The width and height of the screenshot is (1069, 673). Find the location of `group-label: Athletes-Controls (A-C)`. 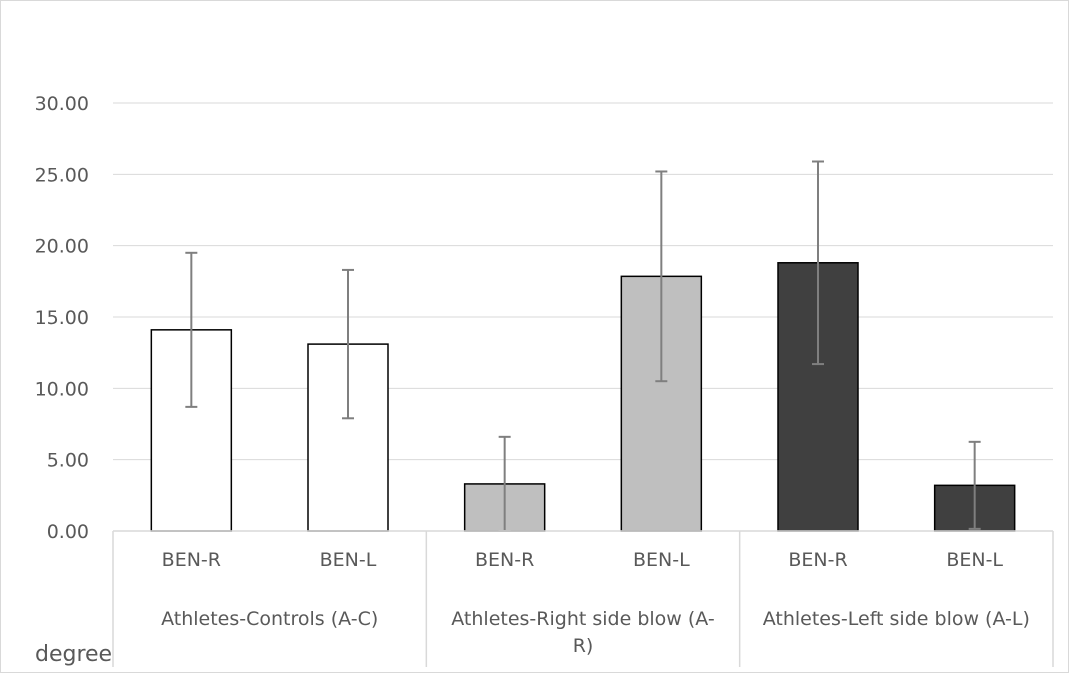

group-label: Athletes-Controls (A-C) is located at coordinates (269, 619).